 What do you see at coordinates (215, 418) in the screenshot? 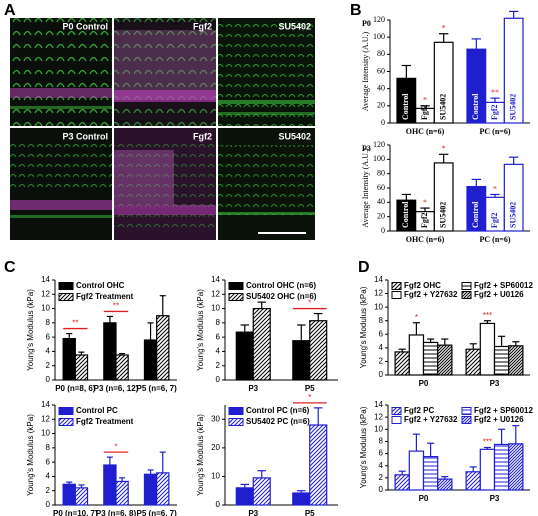
I see `y-tick-label: 30` at bounding box center [215, 418].